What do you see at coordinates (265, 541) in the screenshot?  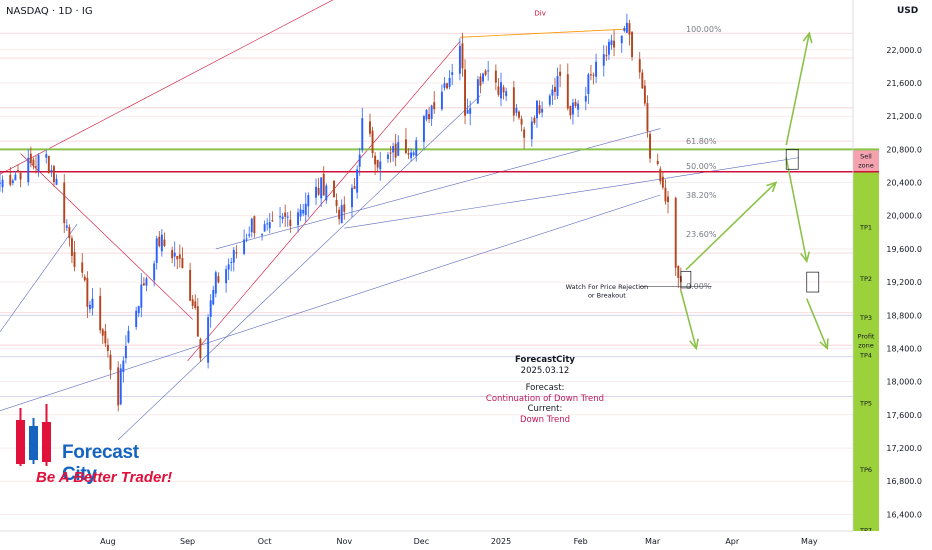 I see `date-tick-label: Oct` at bounding box center [265, 541].